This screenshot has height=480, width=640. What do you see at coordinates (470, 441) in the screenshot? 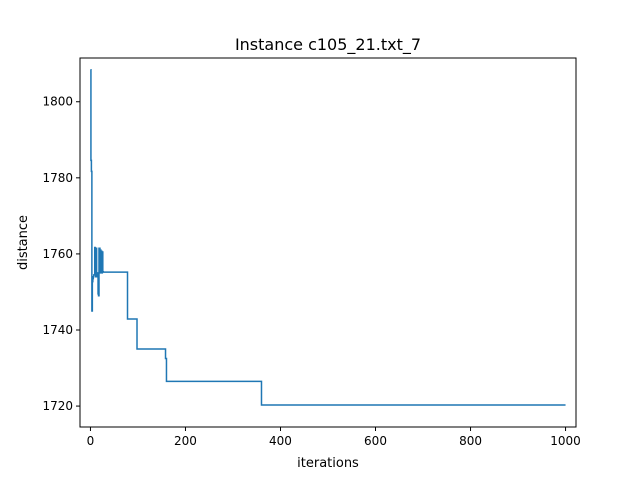
I see `x-tick-label: 800` at bounding box center [470, 441].